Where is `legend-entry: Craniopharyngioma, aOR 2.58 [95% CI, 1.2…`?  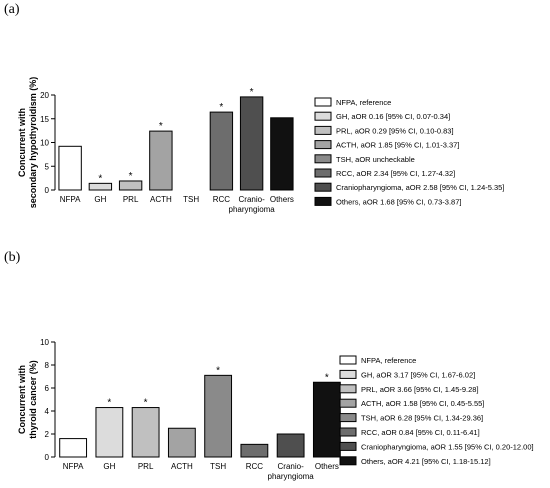 legend-entry: Craniopharyngioma, aOR 2.58 [95% CI, 1.2… is located at coordinates (420, 187).